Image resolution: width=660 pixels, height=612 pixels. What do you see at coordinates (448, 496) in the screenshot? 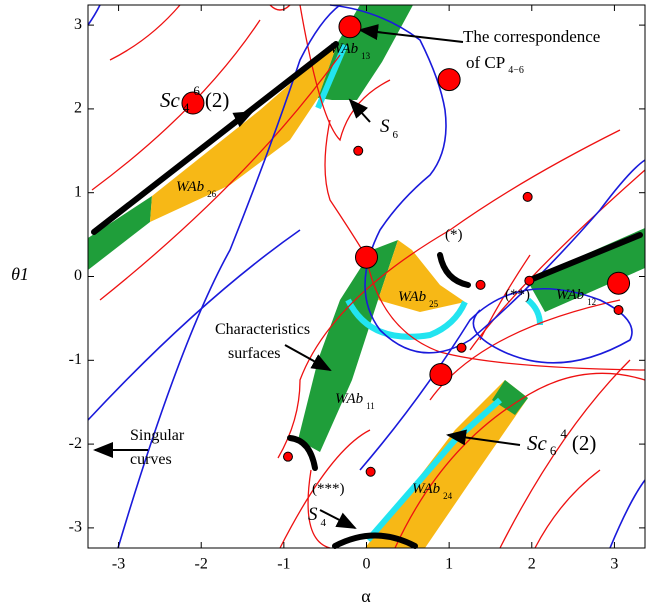
I see `annotation-subscript: 24` at bounding box center [448, 496].